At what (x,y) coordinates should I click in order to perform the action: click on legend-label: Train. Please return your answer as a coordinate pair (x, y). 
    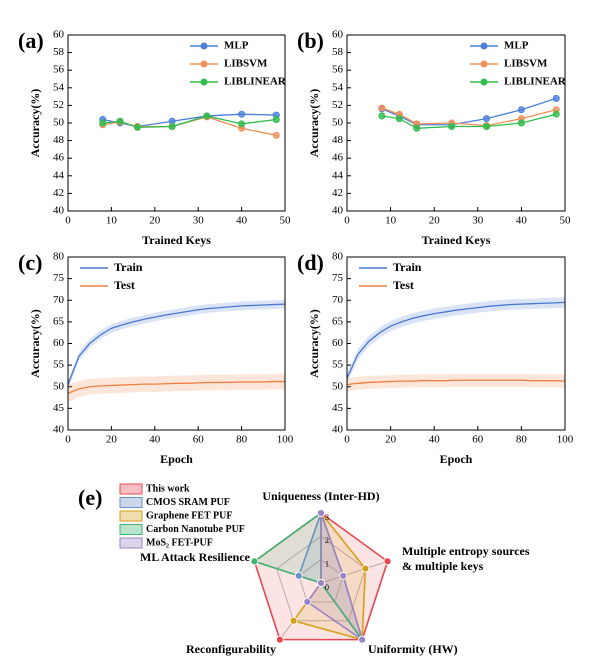
    Looking at the image, I should click on (407, 267).